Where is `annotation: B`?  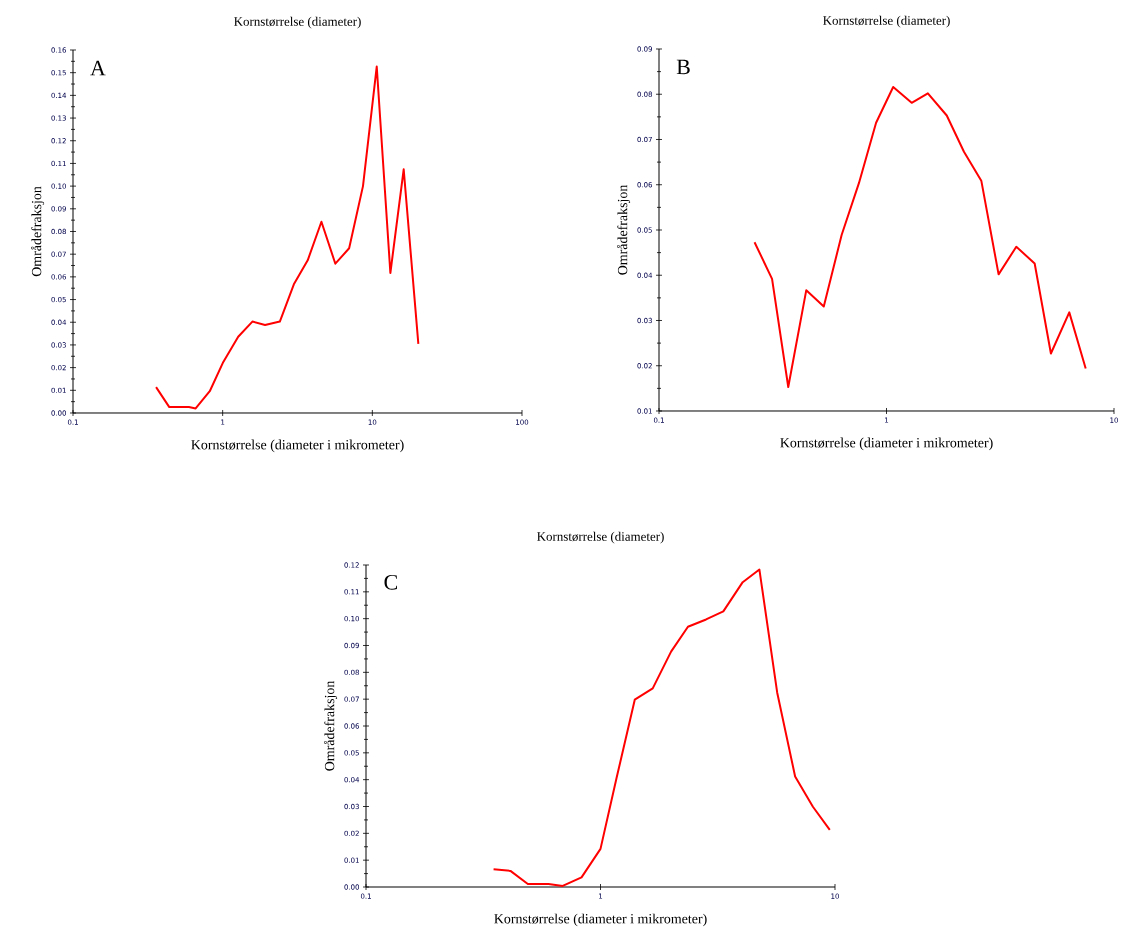 annotation: B is located at coordinates (683, 67).